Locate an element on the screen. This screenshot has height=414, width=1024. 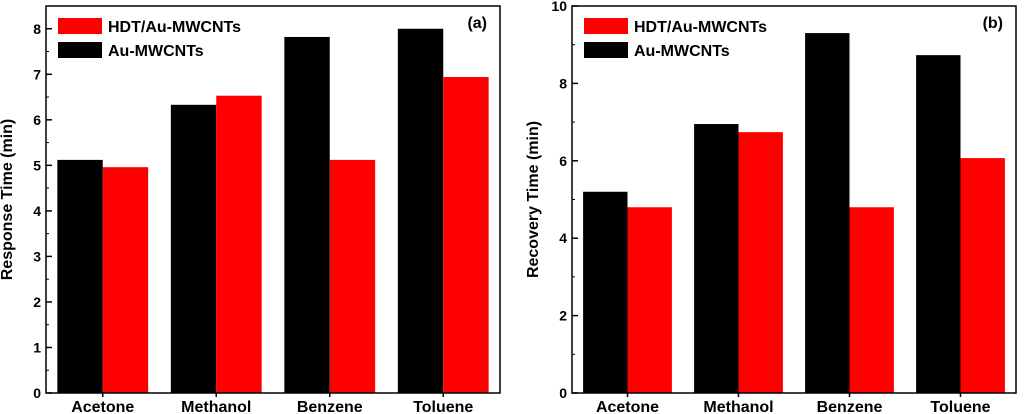
panel-a-legend-label-au-mwcnts: Au-MWCNTs is located at coordinates (156, 51).